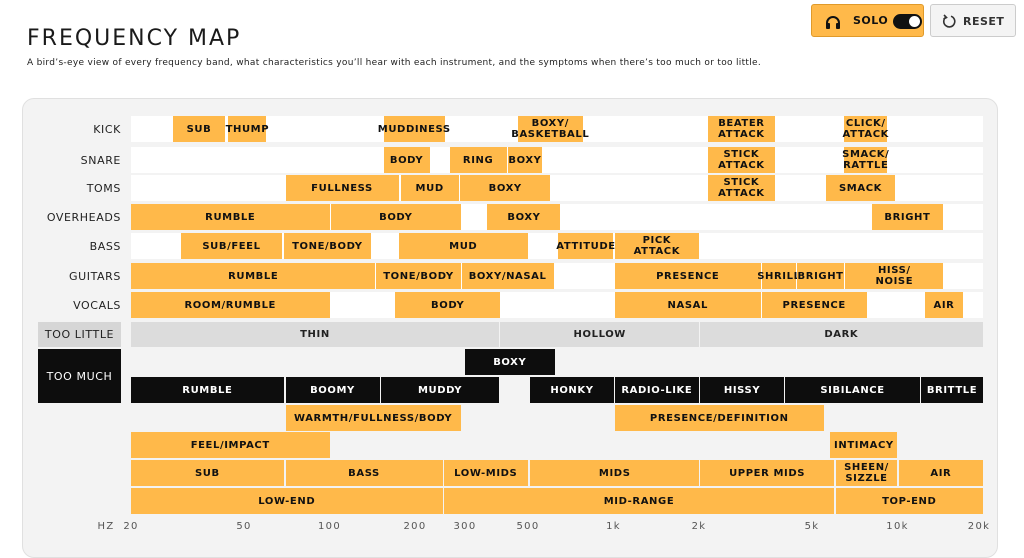 The image size is (1024, 558). What do you see at coordinates (507, 276) in the screenshot?
I see `band-guitars: BOXY/NASAL` at bounding box center [507, 276].